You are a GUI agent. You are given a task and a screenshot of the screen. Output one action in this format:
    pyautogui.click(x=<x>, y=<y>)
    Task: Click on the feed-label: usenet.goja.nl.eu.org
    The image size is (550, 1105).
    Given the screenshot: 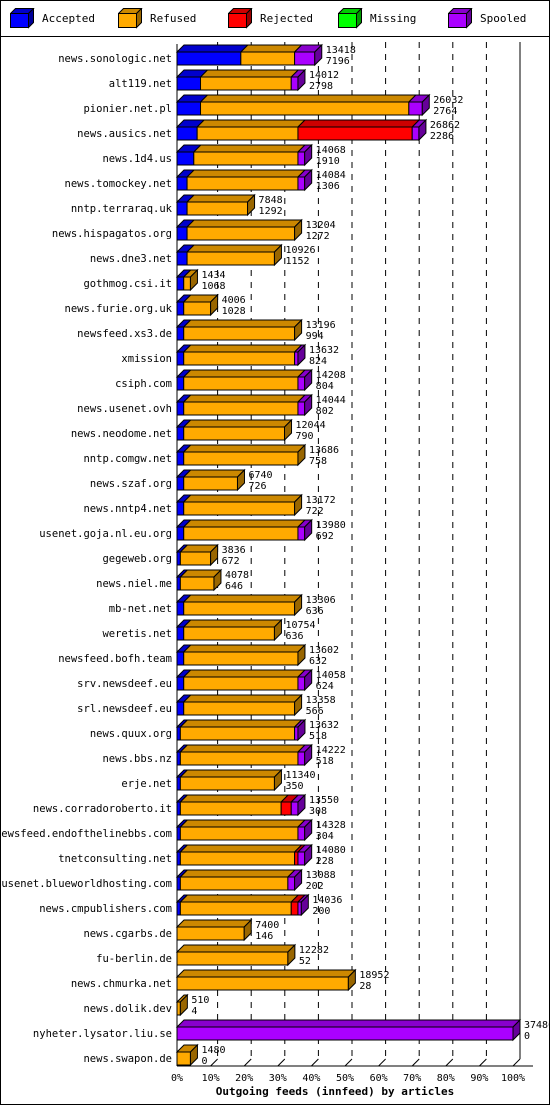 What is the action you would take?
    pyautogui.click(x=105, y=534)
    